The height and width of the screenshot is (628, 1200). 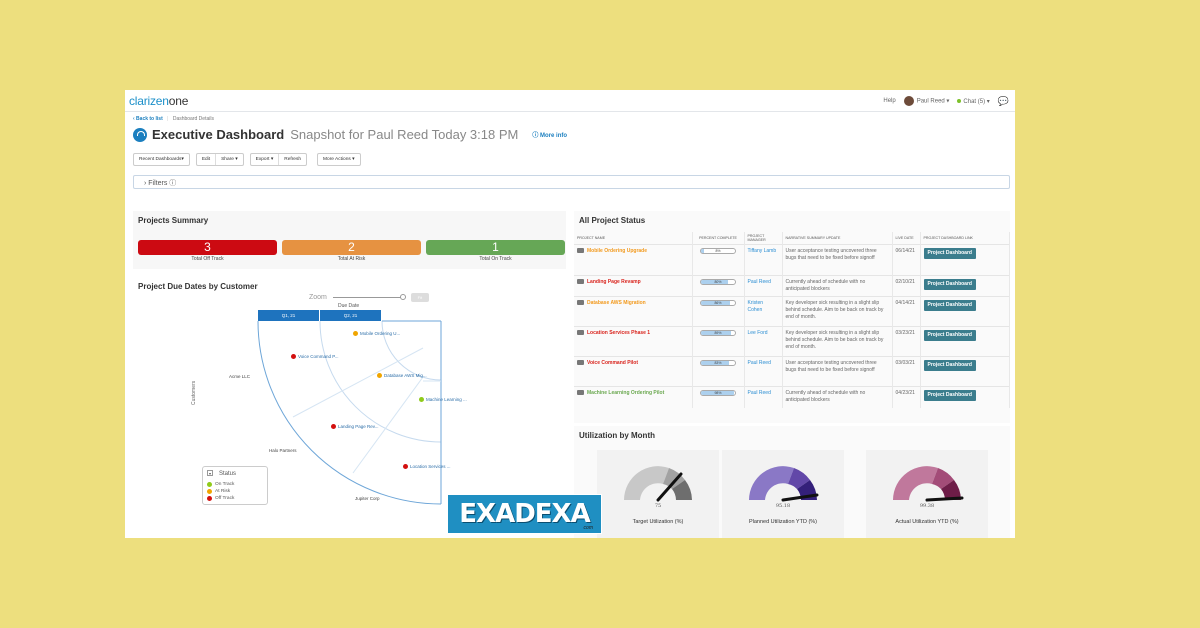 What do you see at coordinates (889, 101) in the screenshot?
I see `help-link: Help` at bounding box center [889, 101].